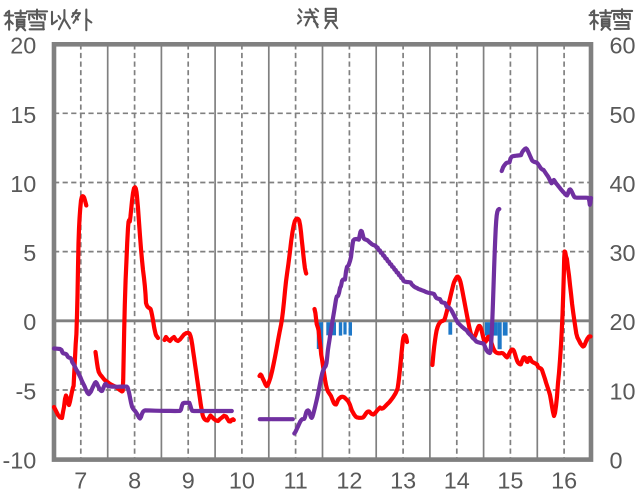  What do you see at coordinates (188, 481) in the screenshot?
I see `svg-text: 9` at bounding box center [188, 481].